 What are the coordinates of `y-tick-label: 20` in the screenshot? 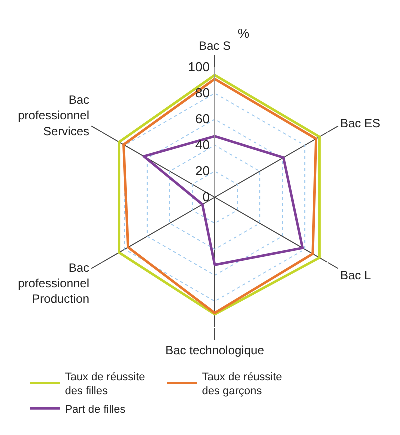 It's located at (202, 171).